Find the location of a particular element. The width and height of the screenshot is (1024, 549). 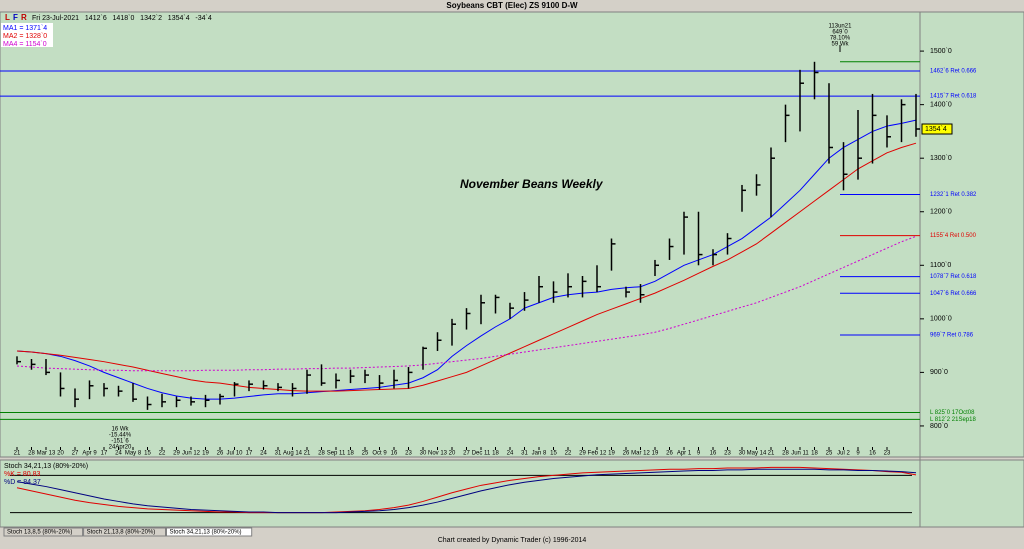

y-tick-label: 900`0 is located at coordinates (939, 372).